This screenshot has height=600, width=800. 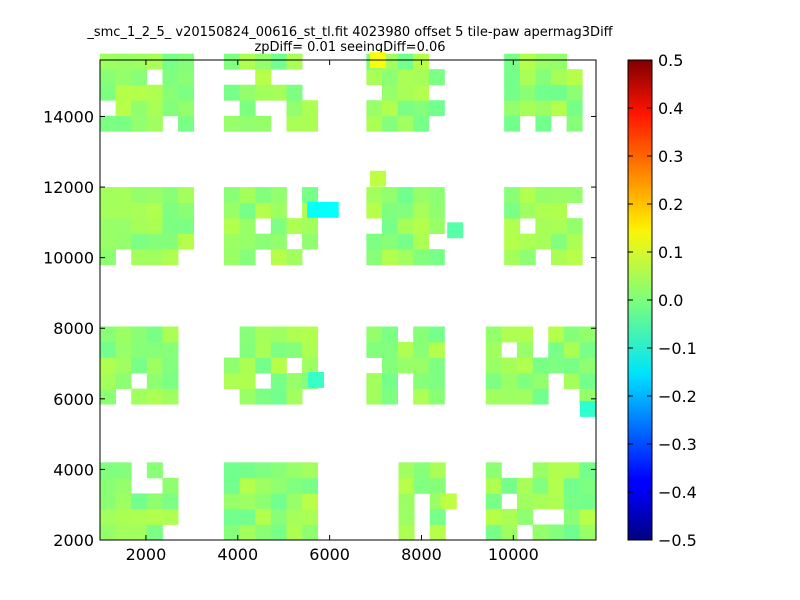 I want to click on y-tick-label: 10000, so click(x=68, y=258).